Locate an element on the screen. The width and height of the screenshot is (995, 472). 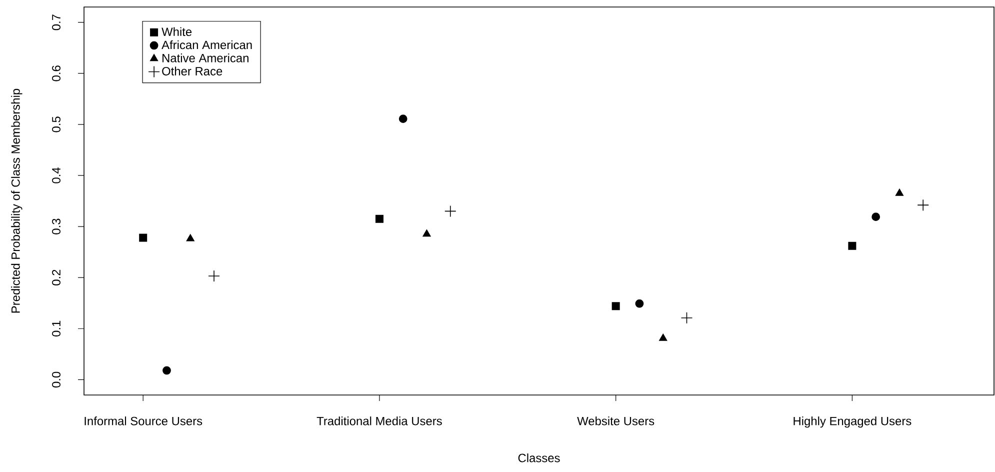
x-tick-label: Traditional Media Users is located at coordinates (379, 421).